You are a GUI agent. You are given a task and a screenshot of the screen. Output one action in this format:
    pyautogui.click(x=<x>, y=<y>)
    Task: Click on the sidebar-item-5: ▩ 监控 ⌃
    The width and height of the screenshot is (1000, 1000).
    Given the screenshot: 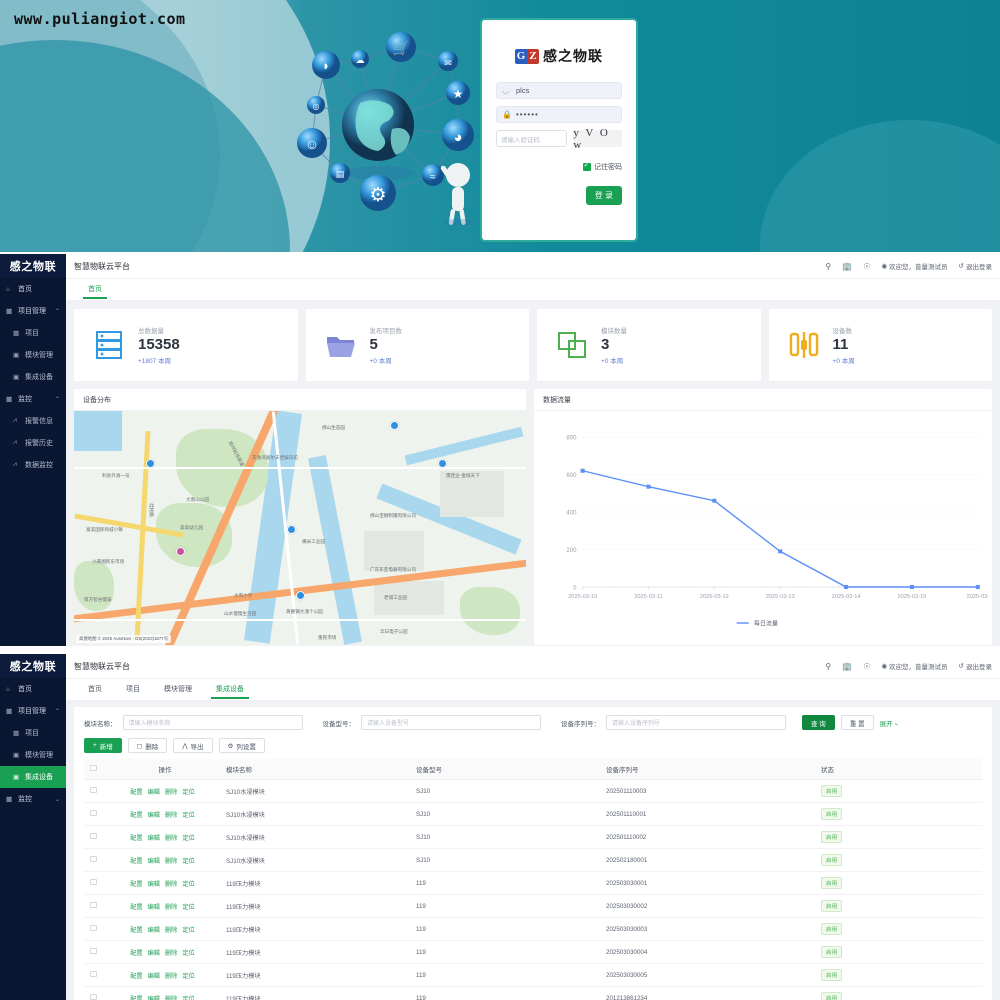 What is the action you would take?
    pyautogui.click(x=33, y=399)
    